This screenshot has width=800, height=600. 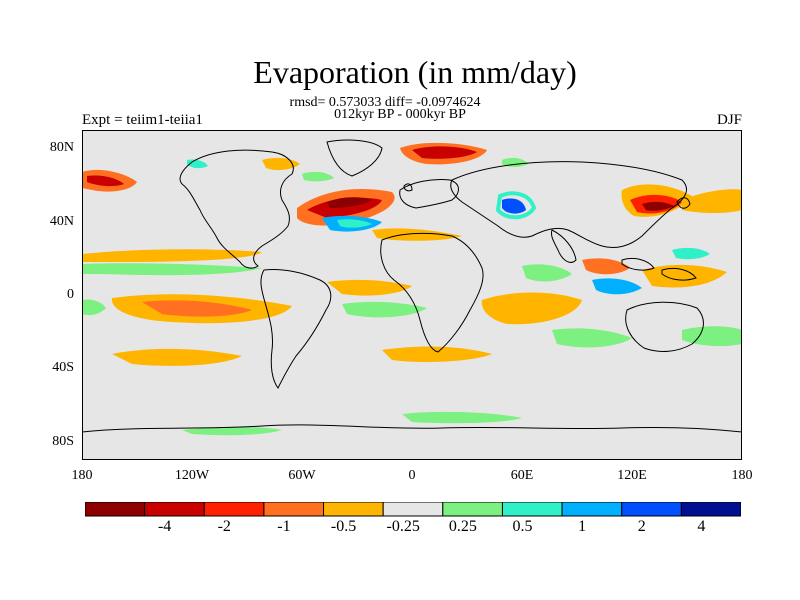 What do you see at coordinates (61, 147) in the screenshot?
I see `lat-label-80n: 80N` at bounding box center [61, 147].